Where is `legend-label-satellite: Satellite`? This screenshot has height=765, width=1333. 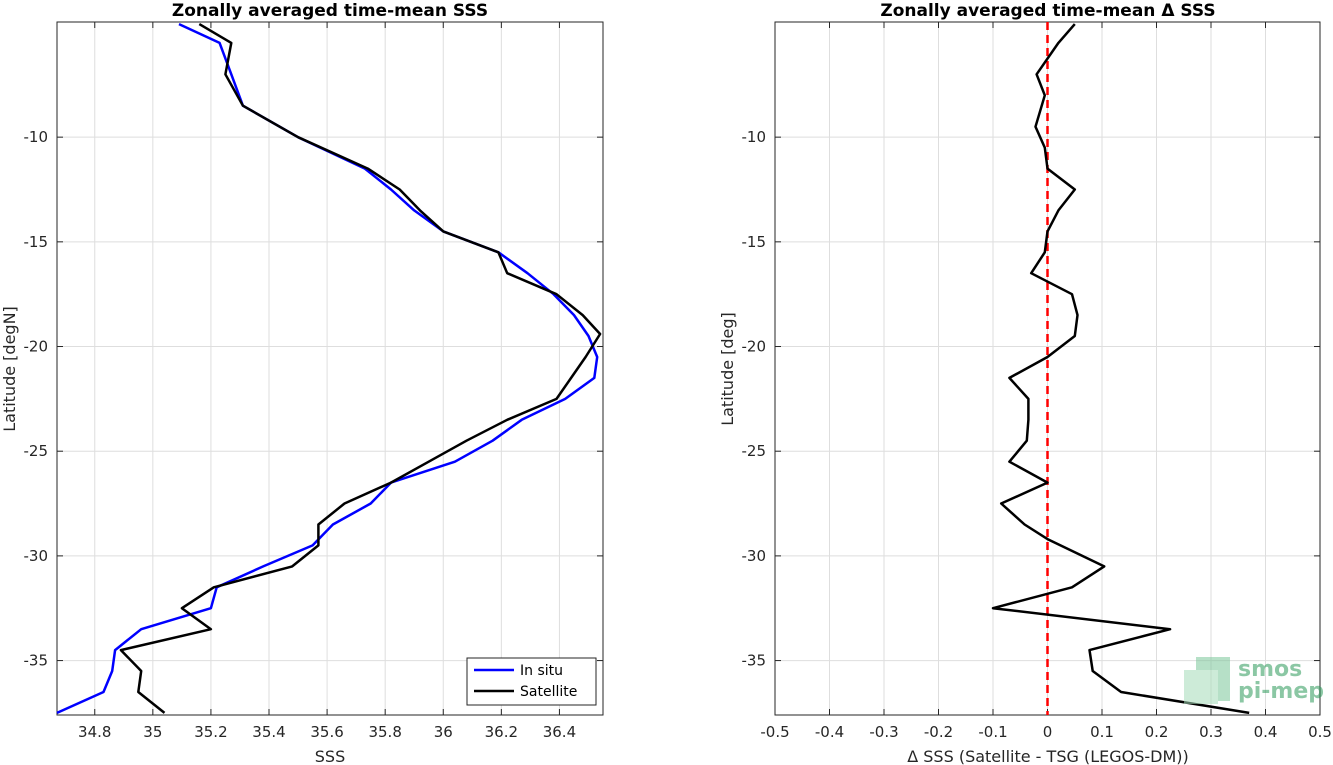 legend-label-satellite: Satellite is located at coordinates (548, 692).